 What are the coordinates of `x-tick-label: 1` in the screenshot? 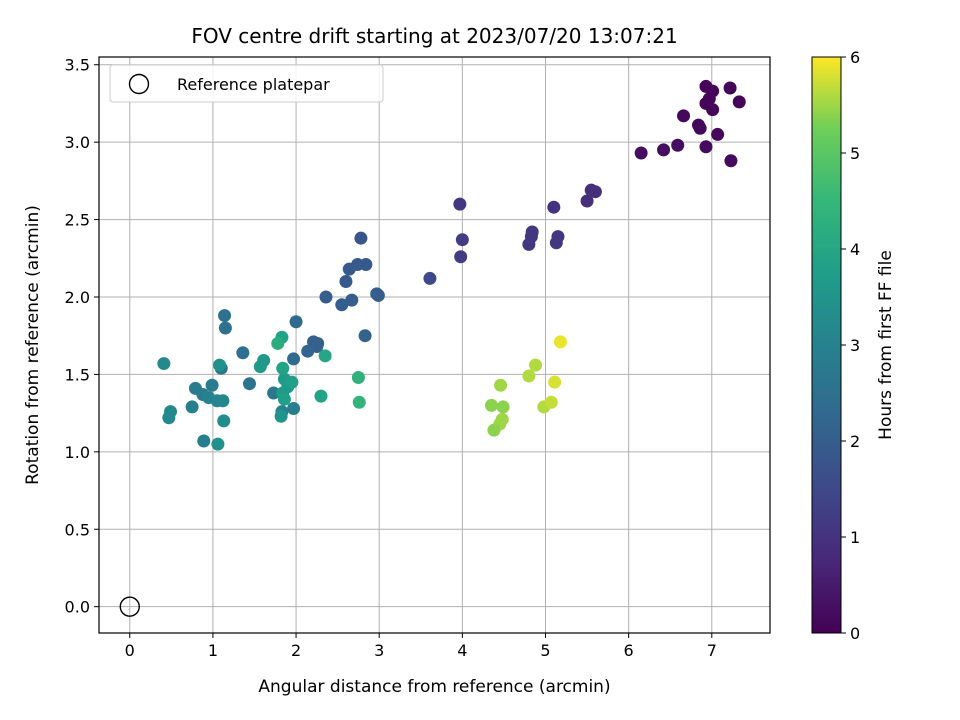 It's located at (213, 650).